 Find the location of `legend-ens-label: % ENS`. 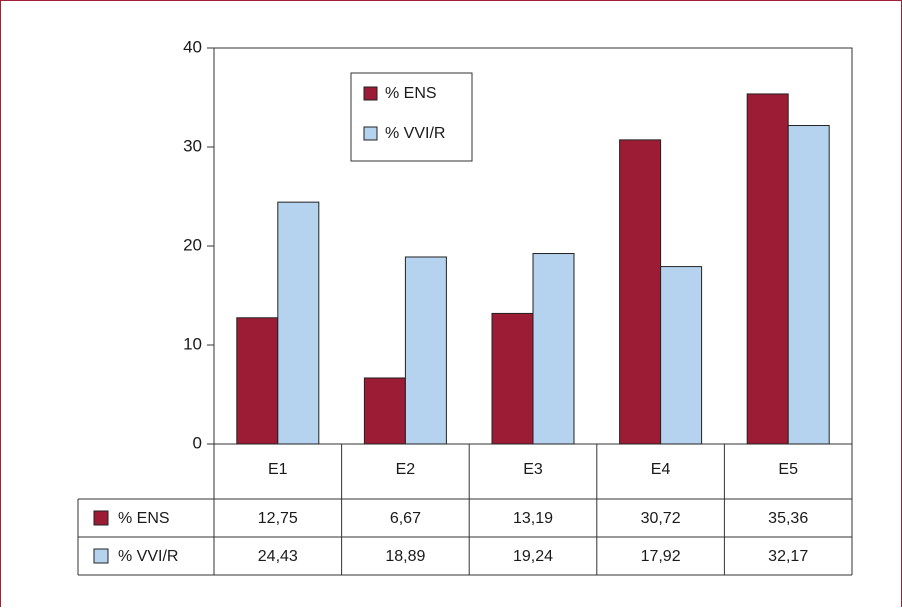

legend-ens-label: % ENS is located at coordinates (411, 93).